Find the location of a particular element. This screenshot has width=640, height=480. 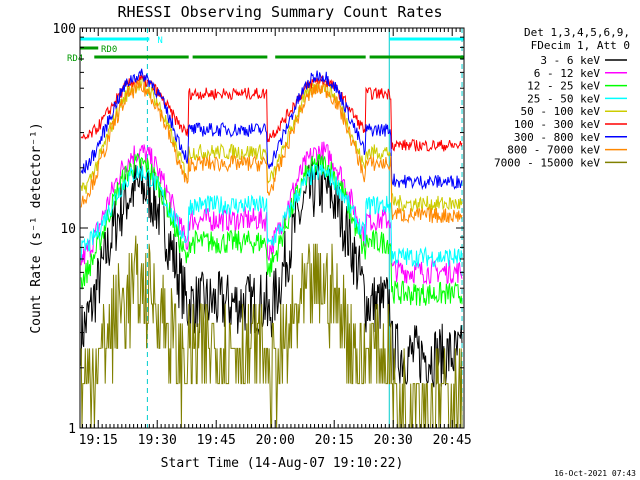

y-tick-label-0: 1 is located at coordinates (72, 429).